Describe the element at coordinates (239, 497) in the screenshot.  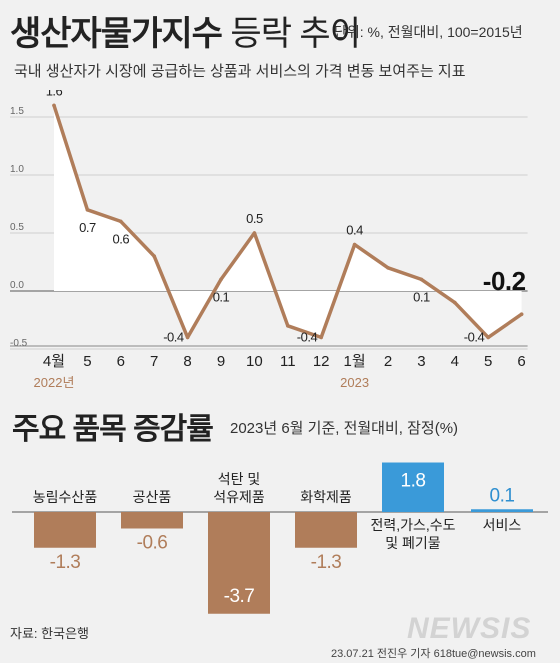
I see `bar-category-label-line: 석유제품` at that location.